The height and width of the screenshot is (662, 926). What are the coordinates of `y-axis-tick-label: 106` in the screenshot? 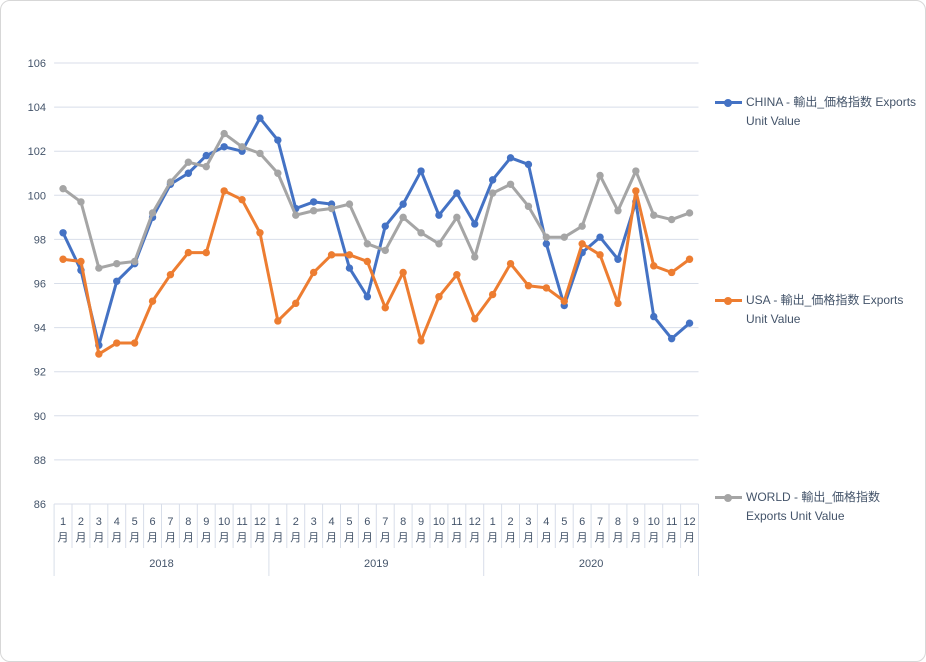 It's located at (37, 64).